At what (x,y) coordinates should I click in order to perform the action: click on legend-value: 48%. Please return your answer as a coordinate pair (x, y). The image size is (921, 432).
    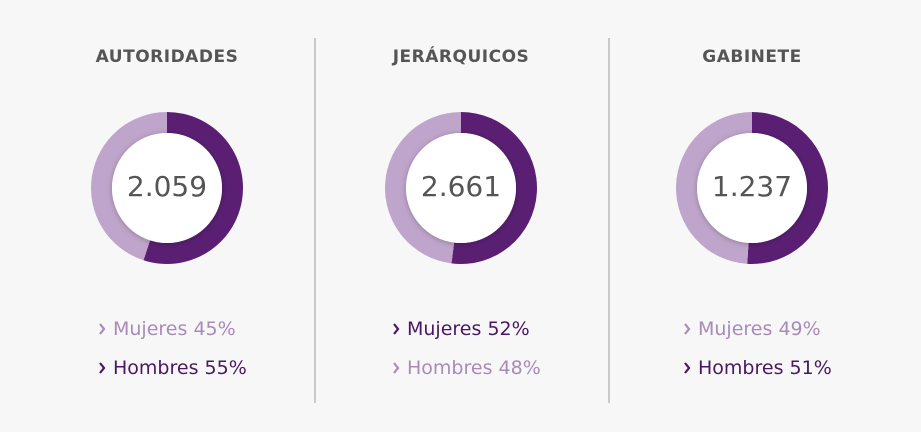
    Looking at the image, I should click on (520, 368).